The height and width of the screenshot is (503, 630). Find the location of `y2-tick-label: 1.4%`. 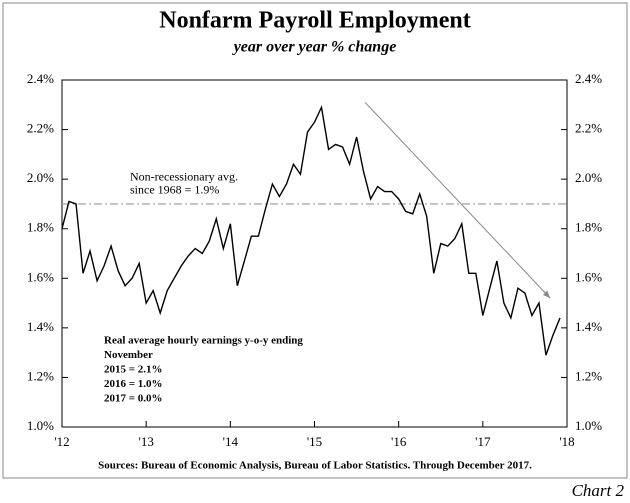

y2-tick-label: 1.4% is located at coordinates (588, 326).